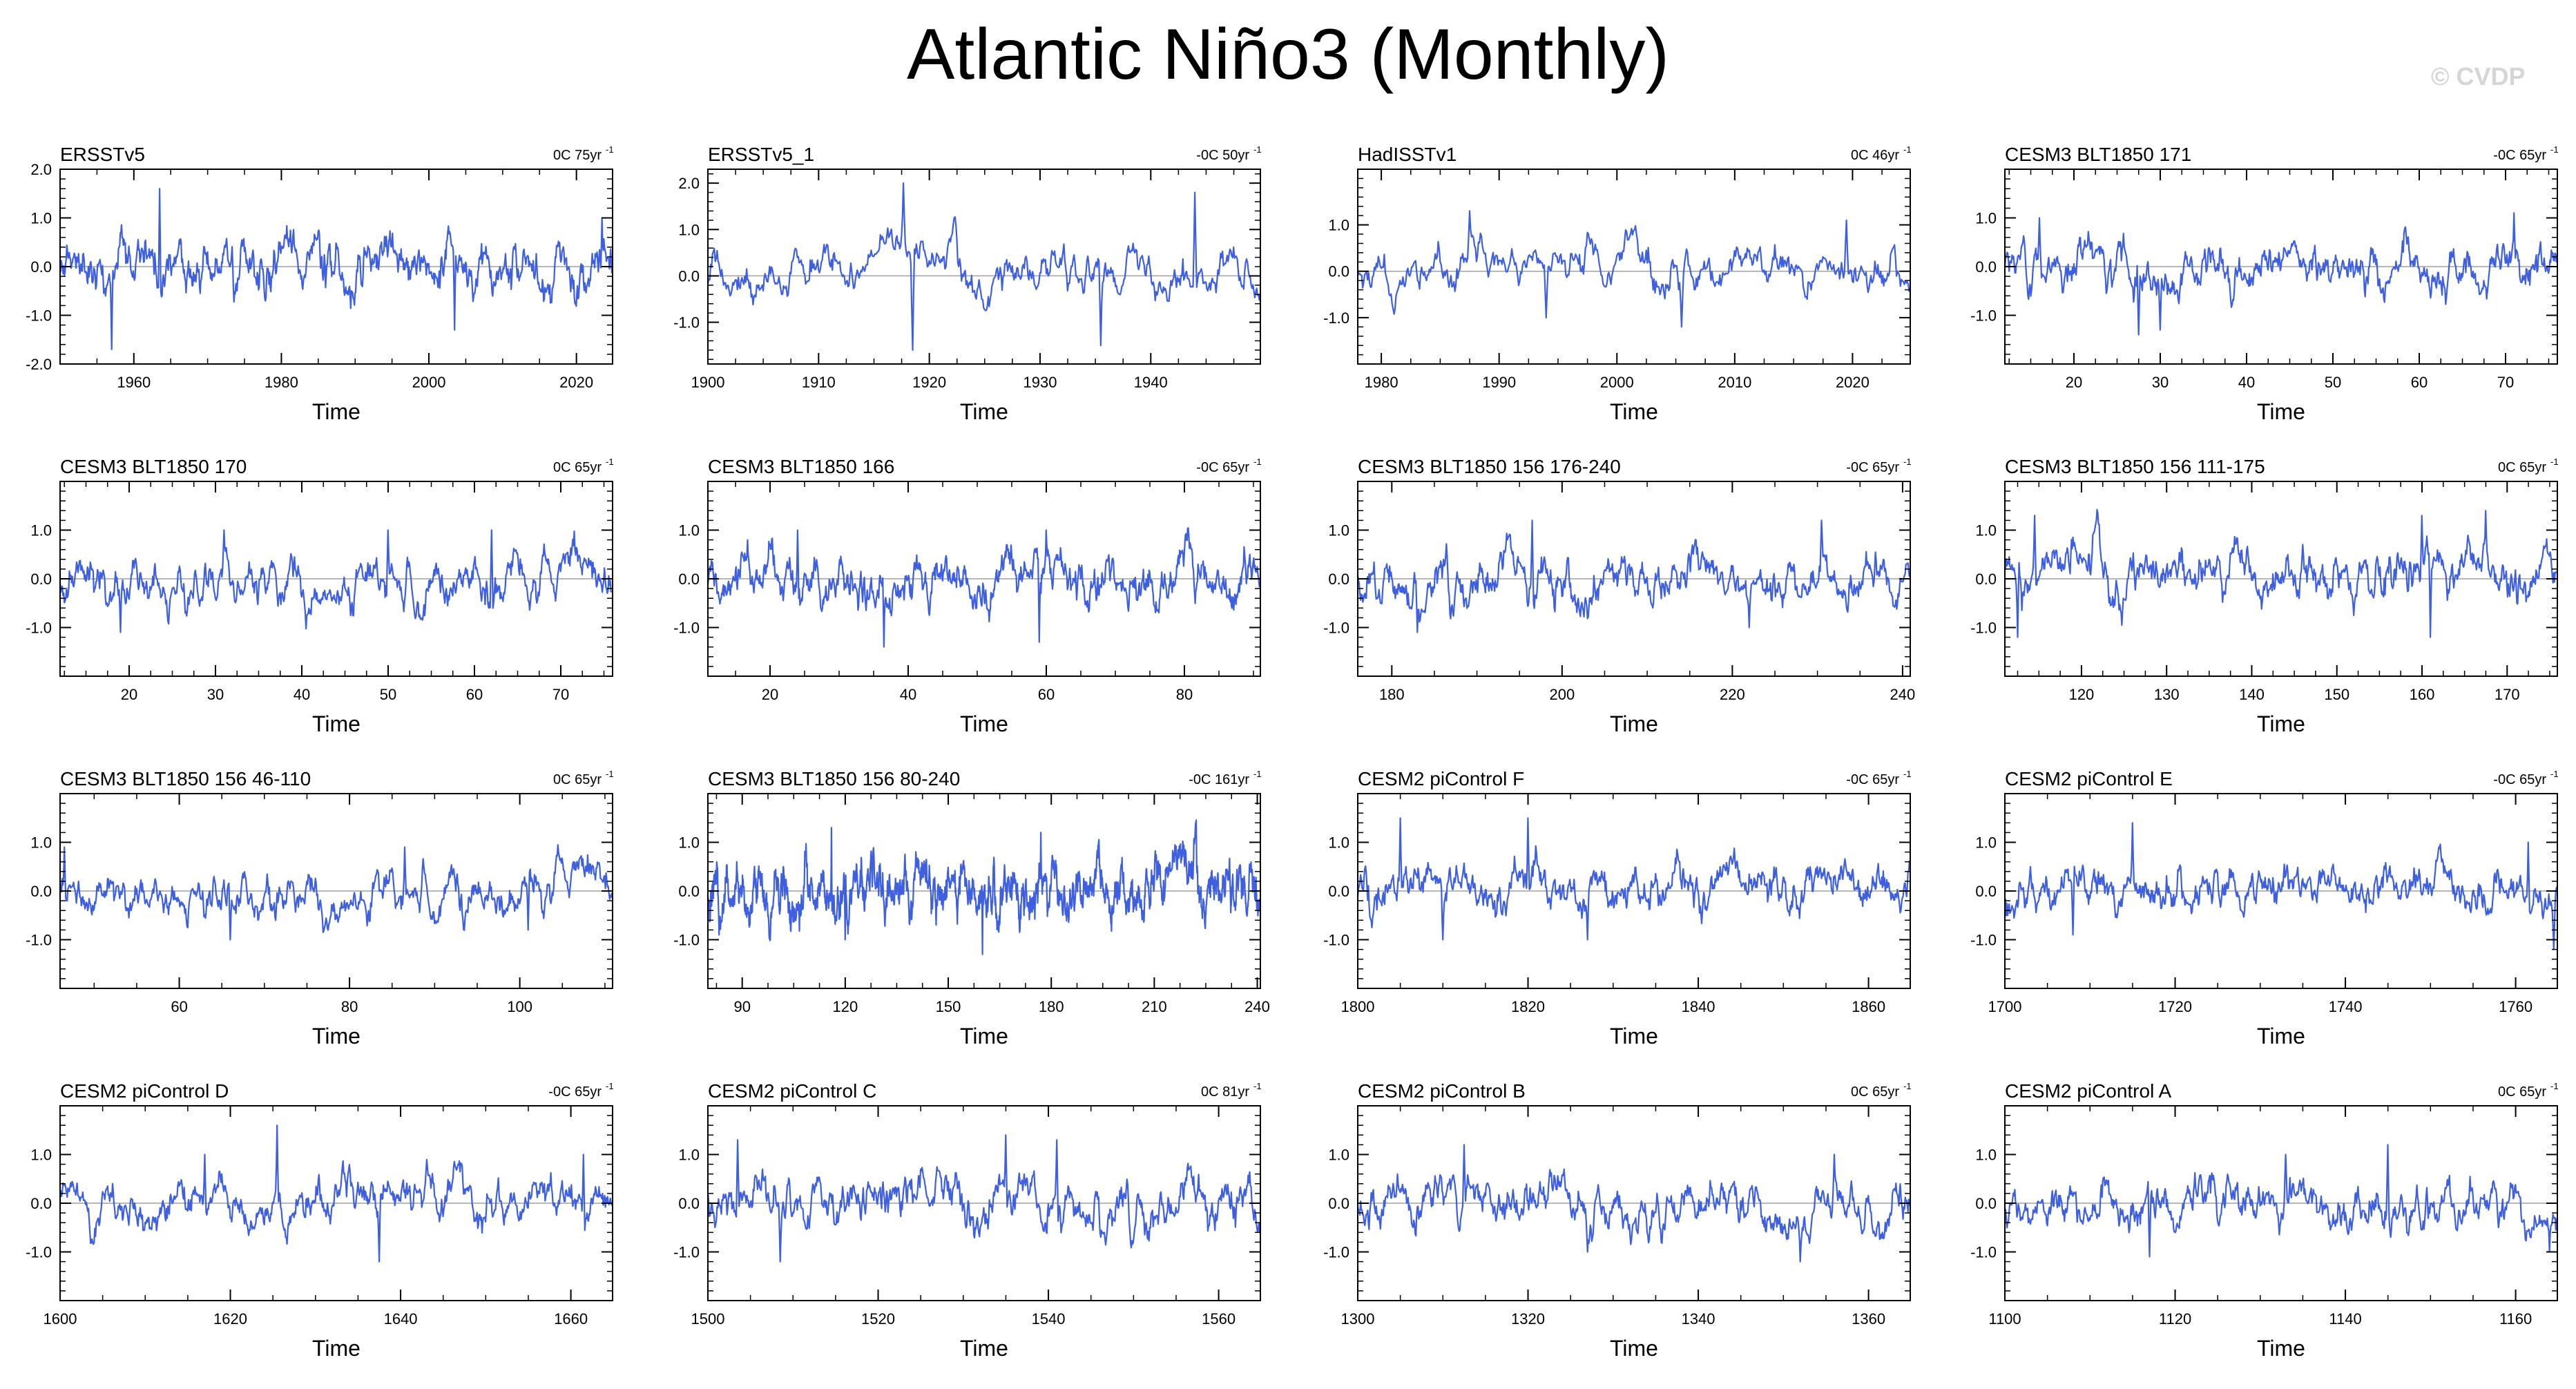 This screenshot has height=1389, width=2576. I want to click on panel-title: ERSSTv5_1, so click(761, 154).